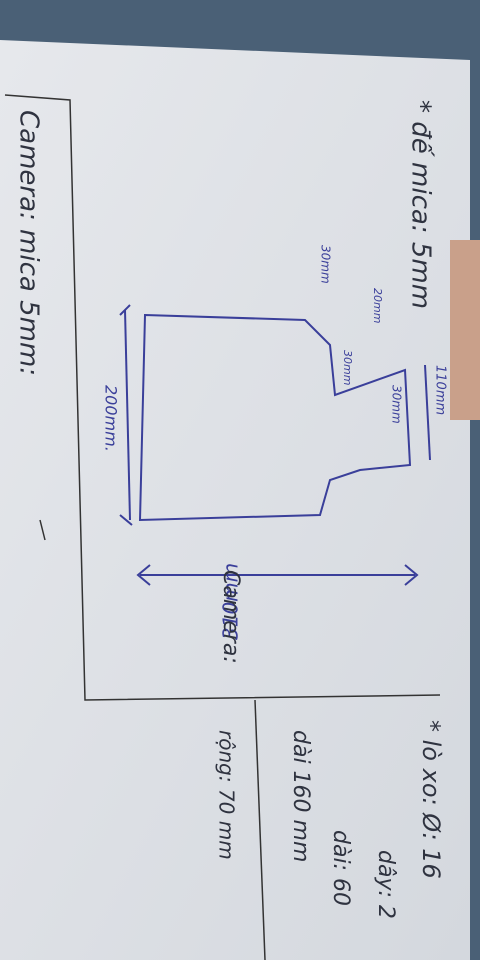 This screenshot has width=480, height=960. What do you see at coordinates (385, 884) in the screenshot?
I see `spring-wire: dây: 2` at bounding box center [385, 884].